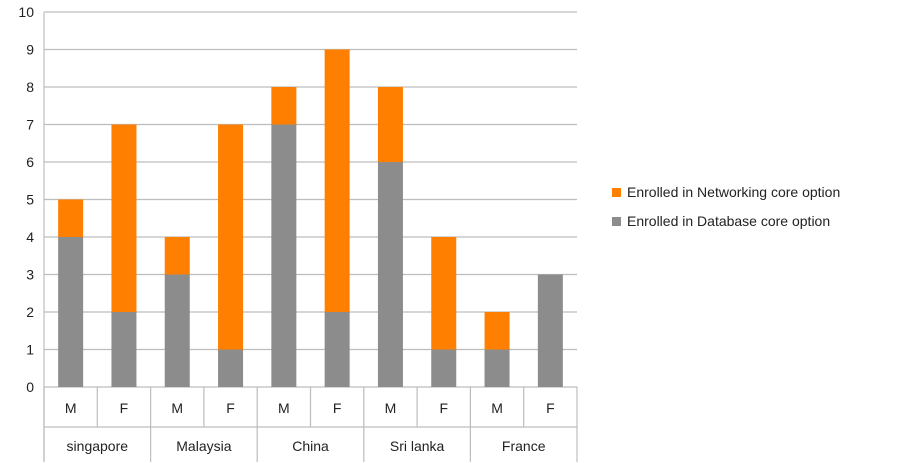 The image size is (913, 463). I want to click on y-axis-tick-labels: 0 1 2 3 4 5 6 7 8 9 10, so click(26, 199).